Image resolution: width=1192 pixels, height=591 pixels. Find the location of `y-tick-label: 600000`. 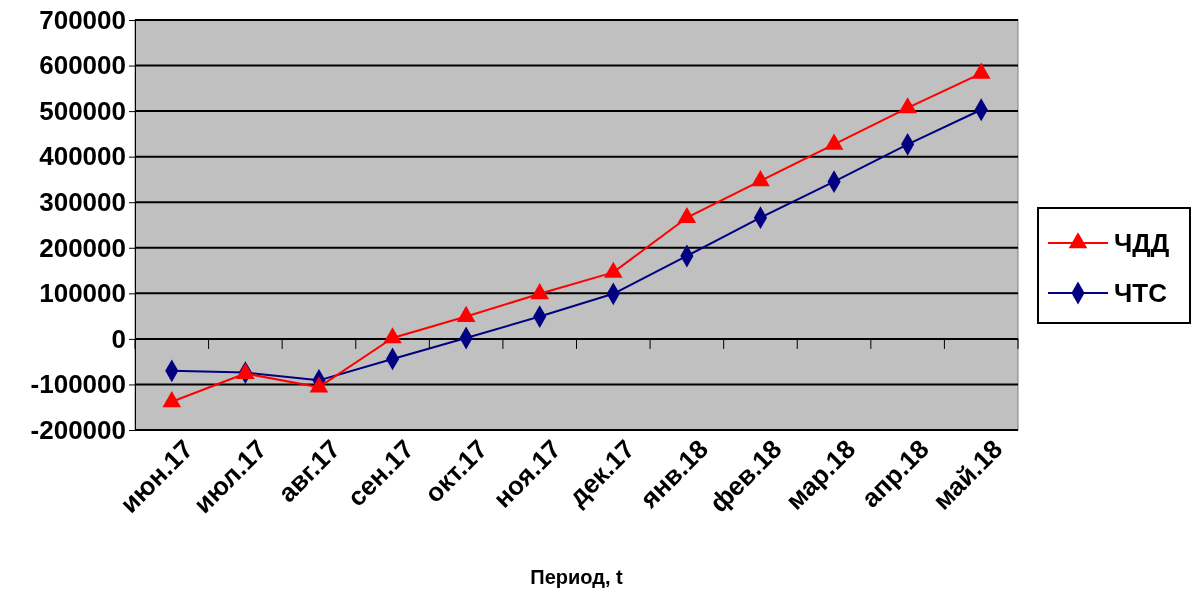

y-tick-label: 600000 is located at coordinates (82, 65).